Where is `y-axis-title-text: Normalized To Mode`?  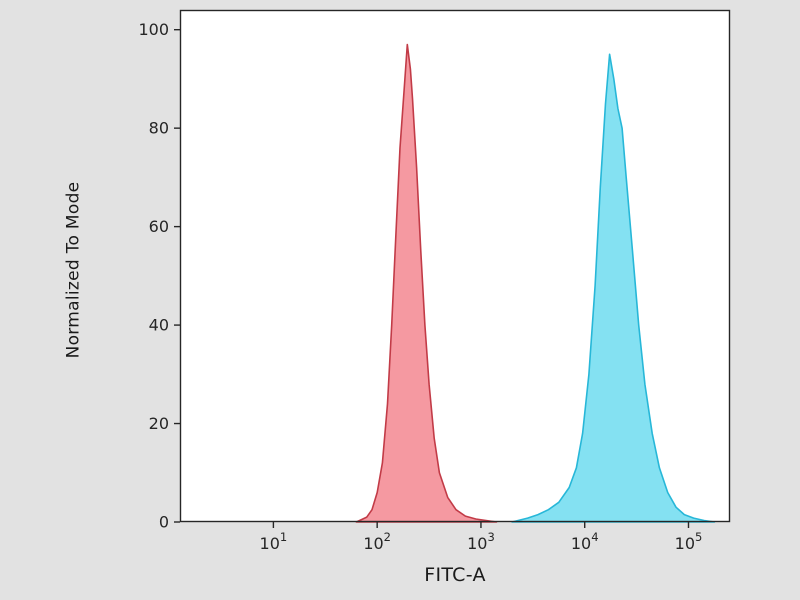 y-axis-title-text: Normalized To Mode is located at coordinates (73, 270).